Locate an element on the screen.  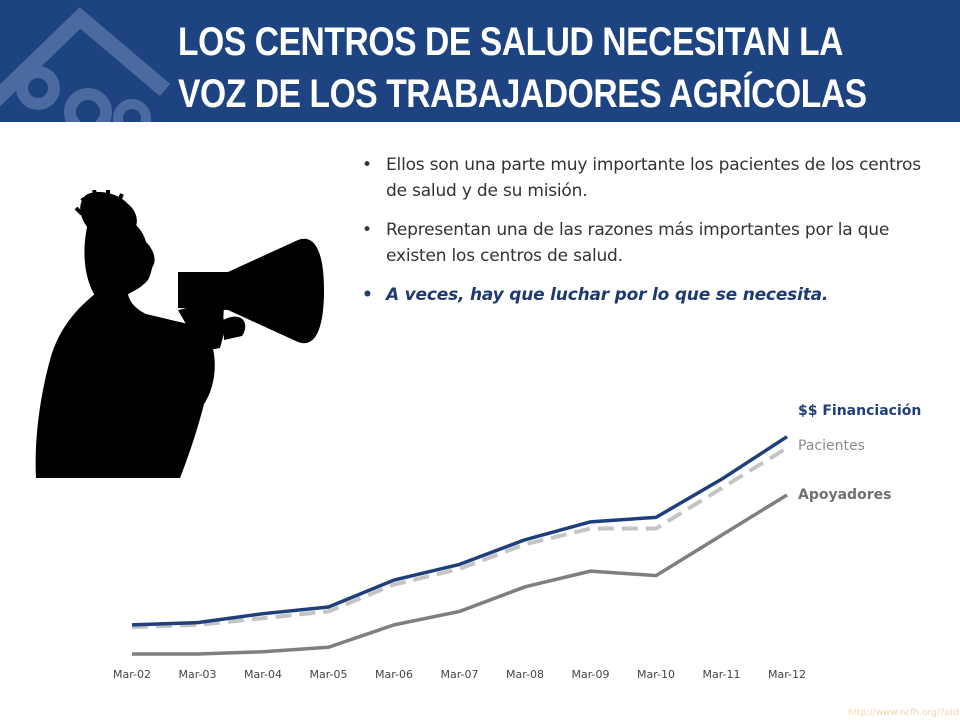
x-tick-label: Mar-07 is located at coordinates (459, 674).